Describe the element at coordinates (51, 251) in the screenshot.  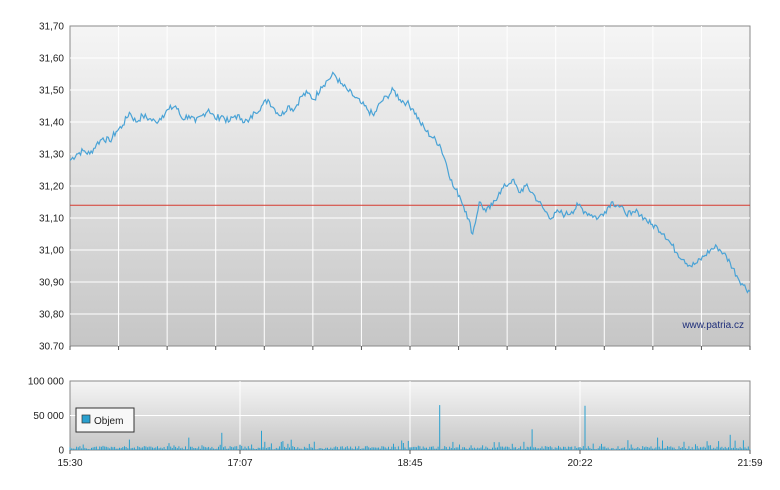
I see `price-tick-label: 31,00` at that location.